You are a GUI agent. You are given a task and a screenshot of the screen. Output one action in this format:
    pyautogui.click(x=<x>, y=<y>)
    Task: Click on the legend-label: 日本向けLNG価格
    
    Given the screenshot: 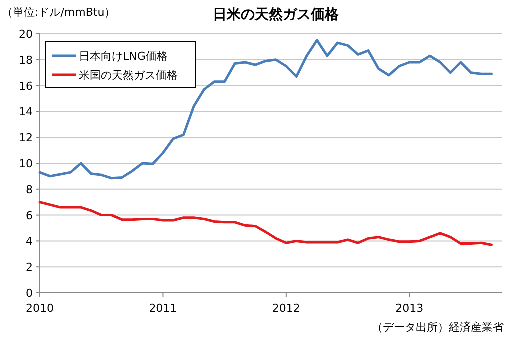 What is the action you would take?
    pyautogui.click(x=123, y=56)
    